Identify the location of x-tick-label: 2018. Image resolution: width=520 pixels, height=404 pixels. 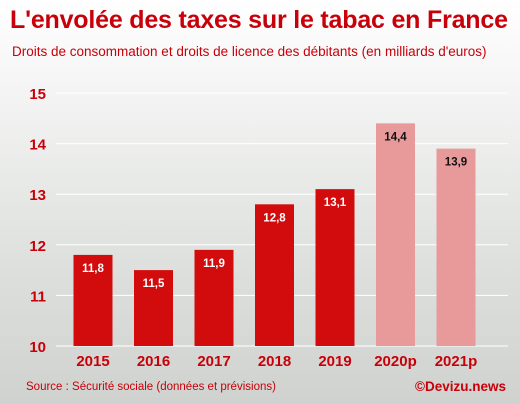
(274, 361).